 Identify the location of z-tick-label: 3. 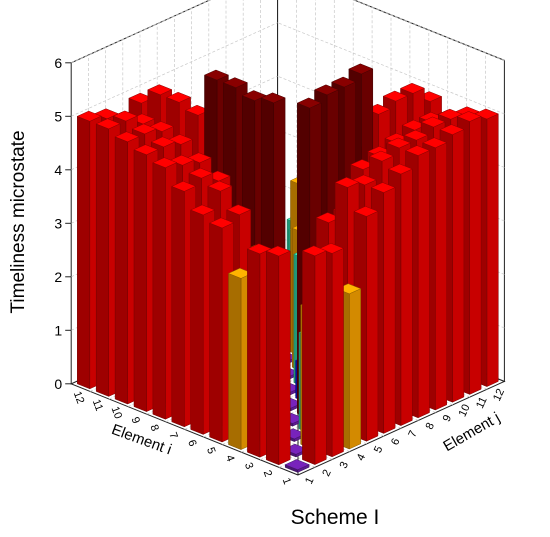
(58, 223).